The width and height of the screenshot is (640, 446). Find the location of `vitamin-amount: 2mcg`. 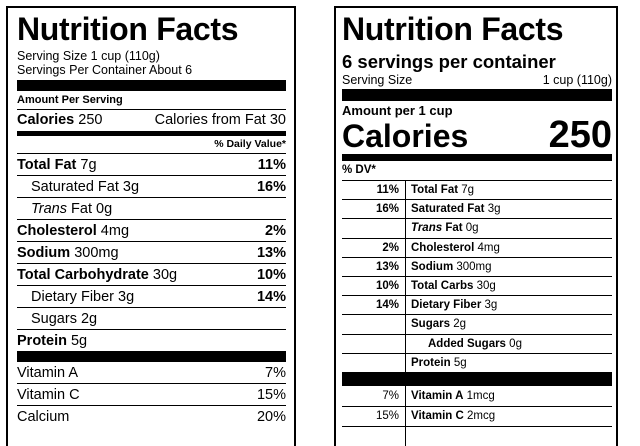

vitamin-amount: 2mcg is located at coordinates (481, 415).